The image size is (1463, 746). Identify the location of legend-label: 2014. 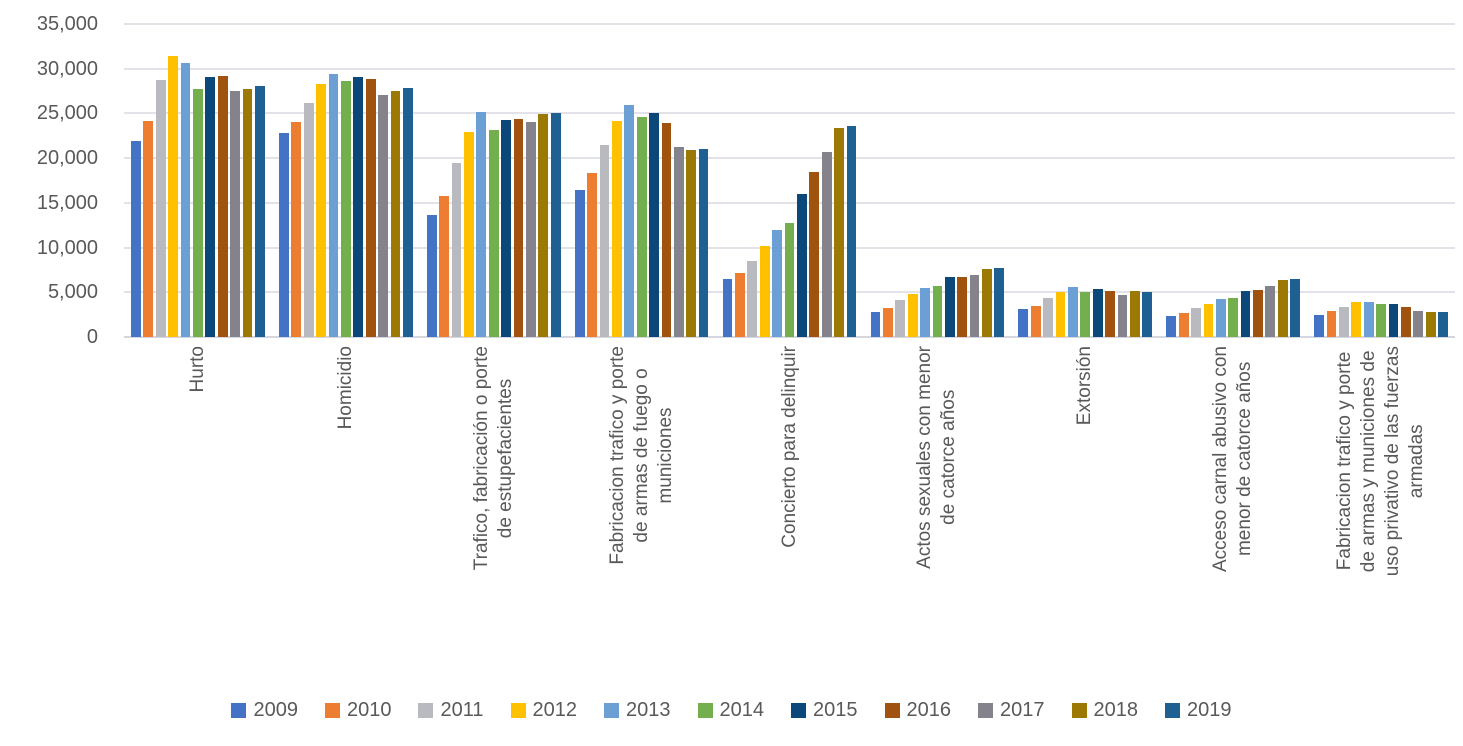
(742, 710).